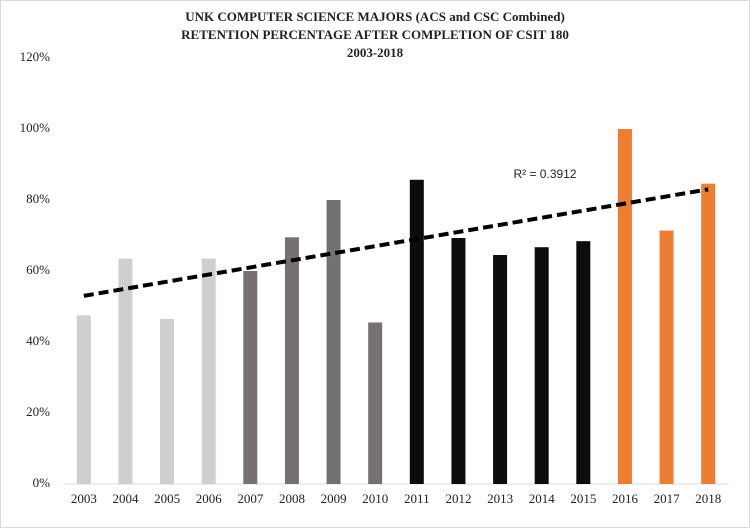  Describe the element at coordinates (84, 498) in the screenshot. I see `x-tick-label: 2003` at that location.